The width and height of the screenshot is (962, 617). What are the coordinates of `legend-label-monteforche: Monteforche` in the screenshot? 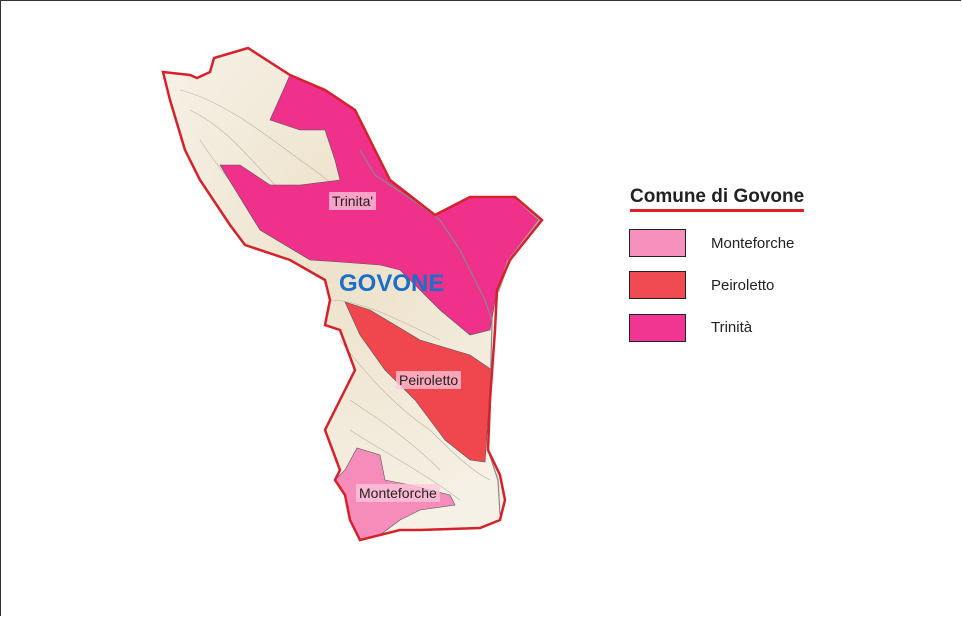 It's located at (753, 243).